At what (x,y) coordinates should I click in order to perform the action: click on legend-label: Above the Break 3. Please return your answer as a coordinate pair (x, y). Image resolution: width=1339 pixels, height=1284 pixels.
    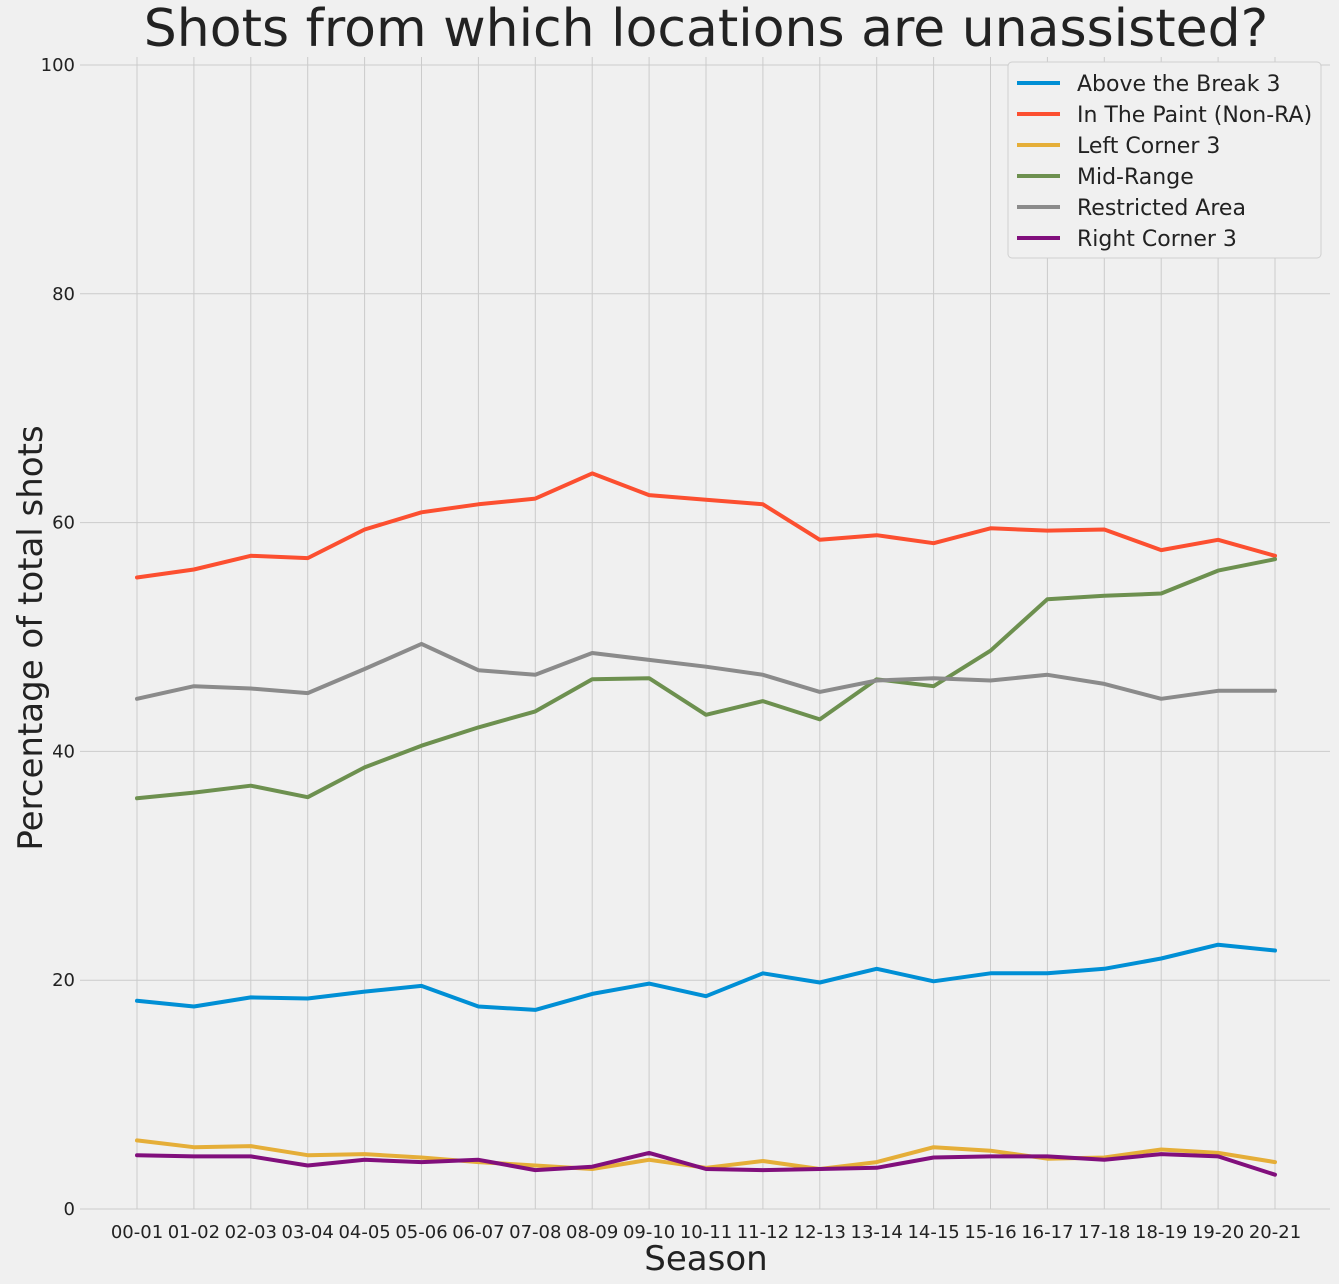
    Looking at the image, I should click on (1179, 84).